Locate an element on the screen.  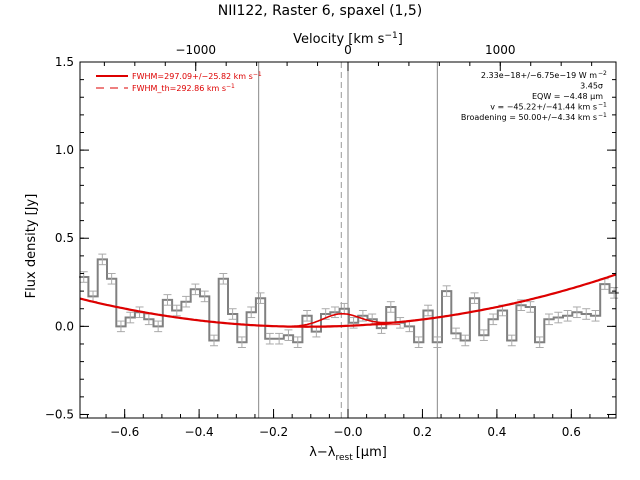
annotation-0: 2.33e−18+/−6.75e−19 W m−2 is located at coordinates (544, 75).